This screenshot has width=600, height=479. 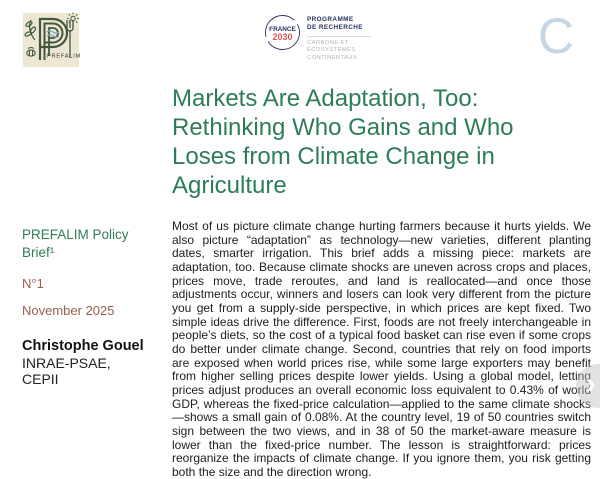 I want to click on author-name: Christophe Gouel, so click(x=83, y=346).